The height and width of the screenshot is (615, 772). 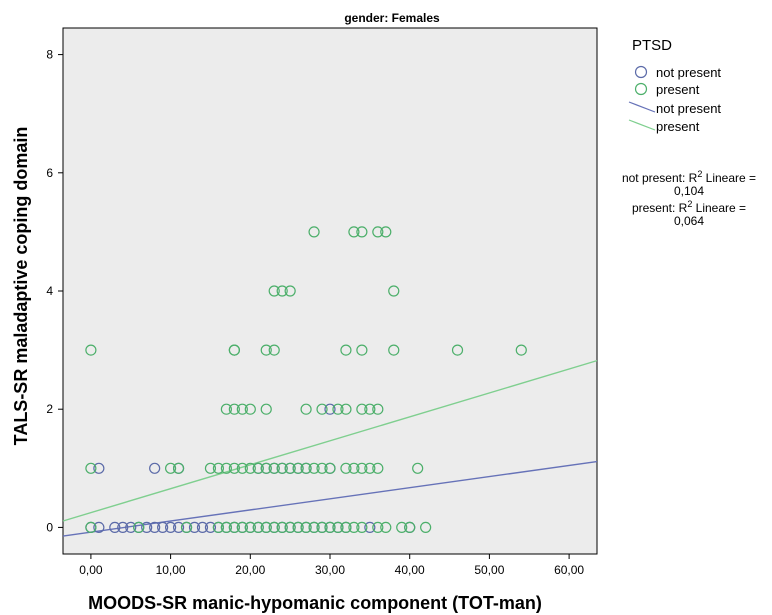 What do you see at coordinates (688, 72) in the screenshot?
I see `legend-label-not-present: not present` at bounding box center [688, 72].